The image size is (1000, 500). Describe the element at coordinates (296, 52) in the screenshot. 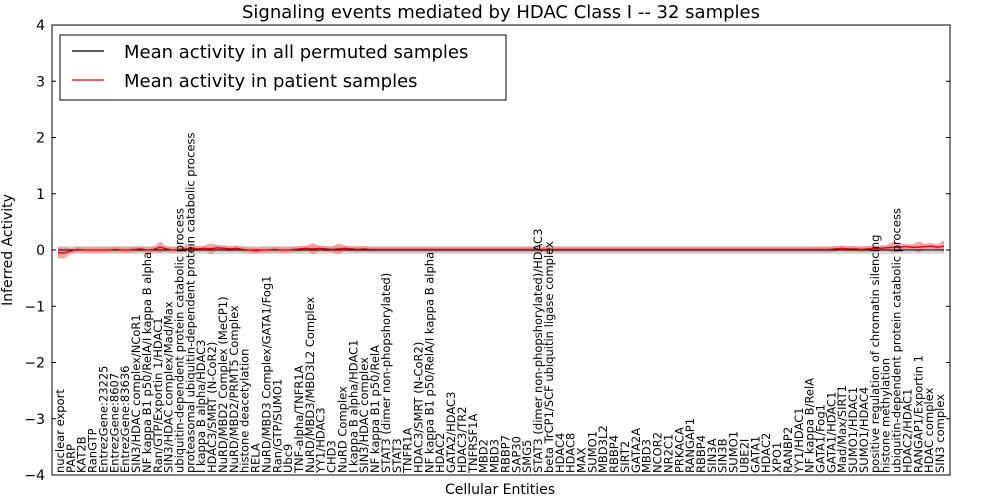

I see `legend-label-permuted: Mean activity in all permuted samples` at that location.